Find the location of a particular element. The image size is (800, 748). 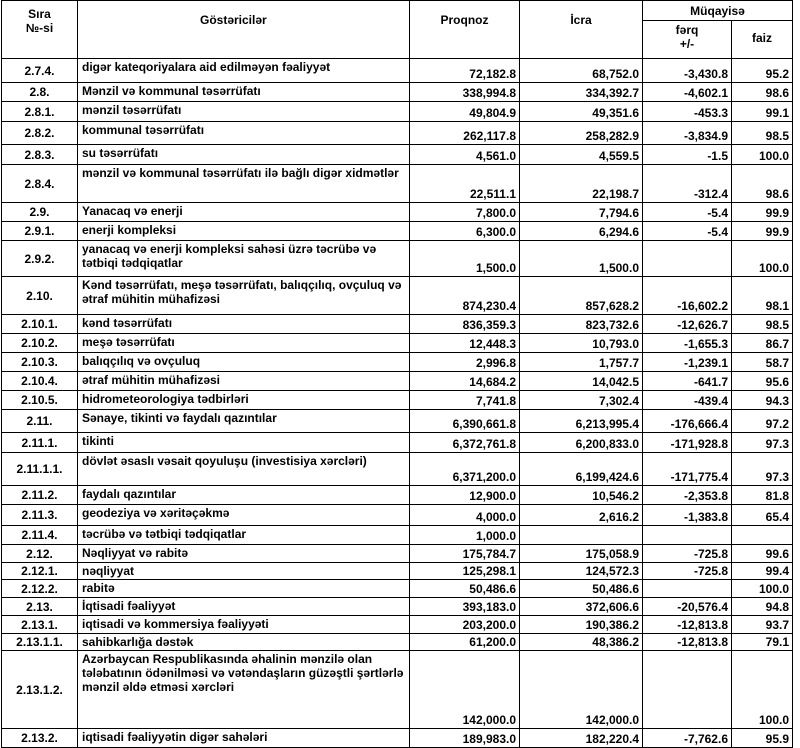

forecast-value: 874,230.4 is located at coordinates (464, 295).